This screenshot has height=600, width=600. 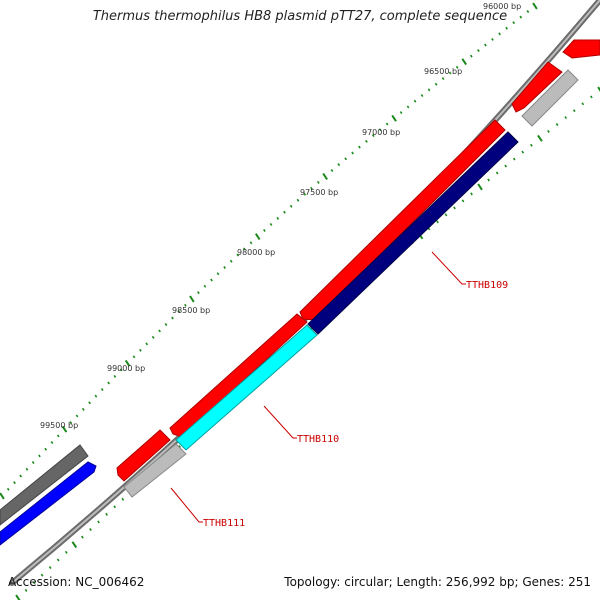 I want to click on feature-bar-dark, so click(x=44, y=485).